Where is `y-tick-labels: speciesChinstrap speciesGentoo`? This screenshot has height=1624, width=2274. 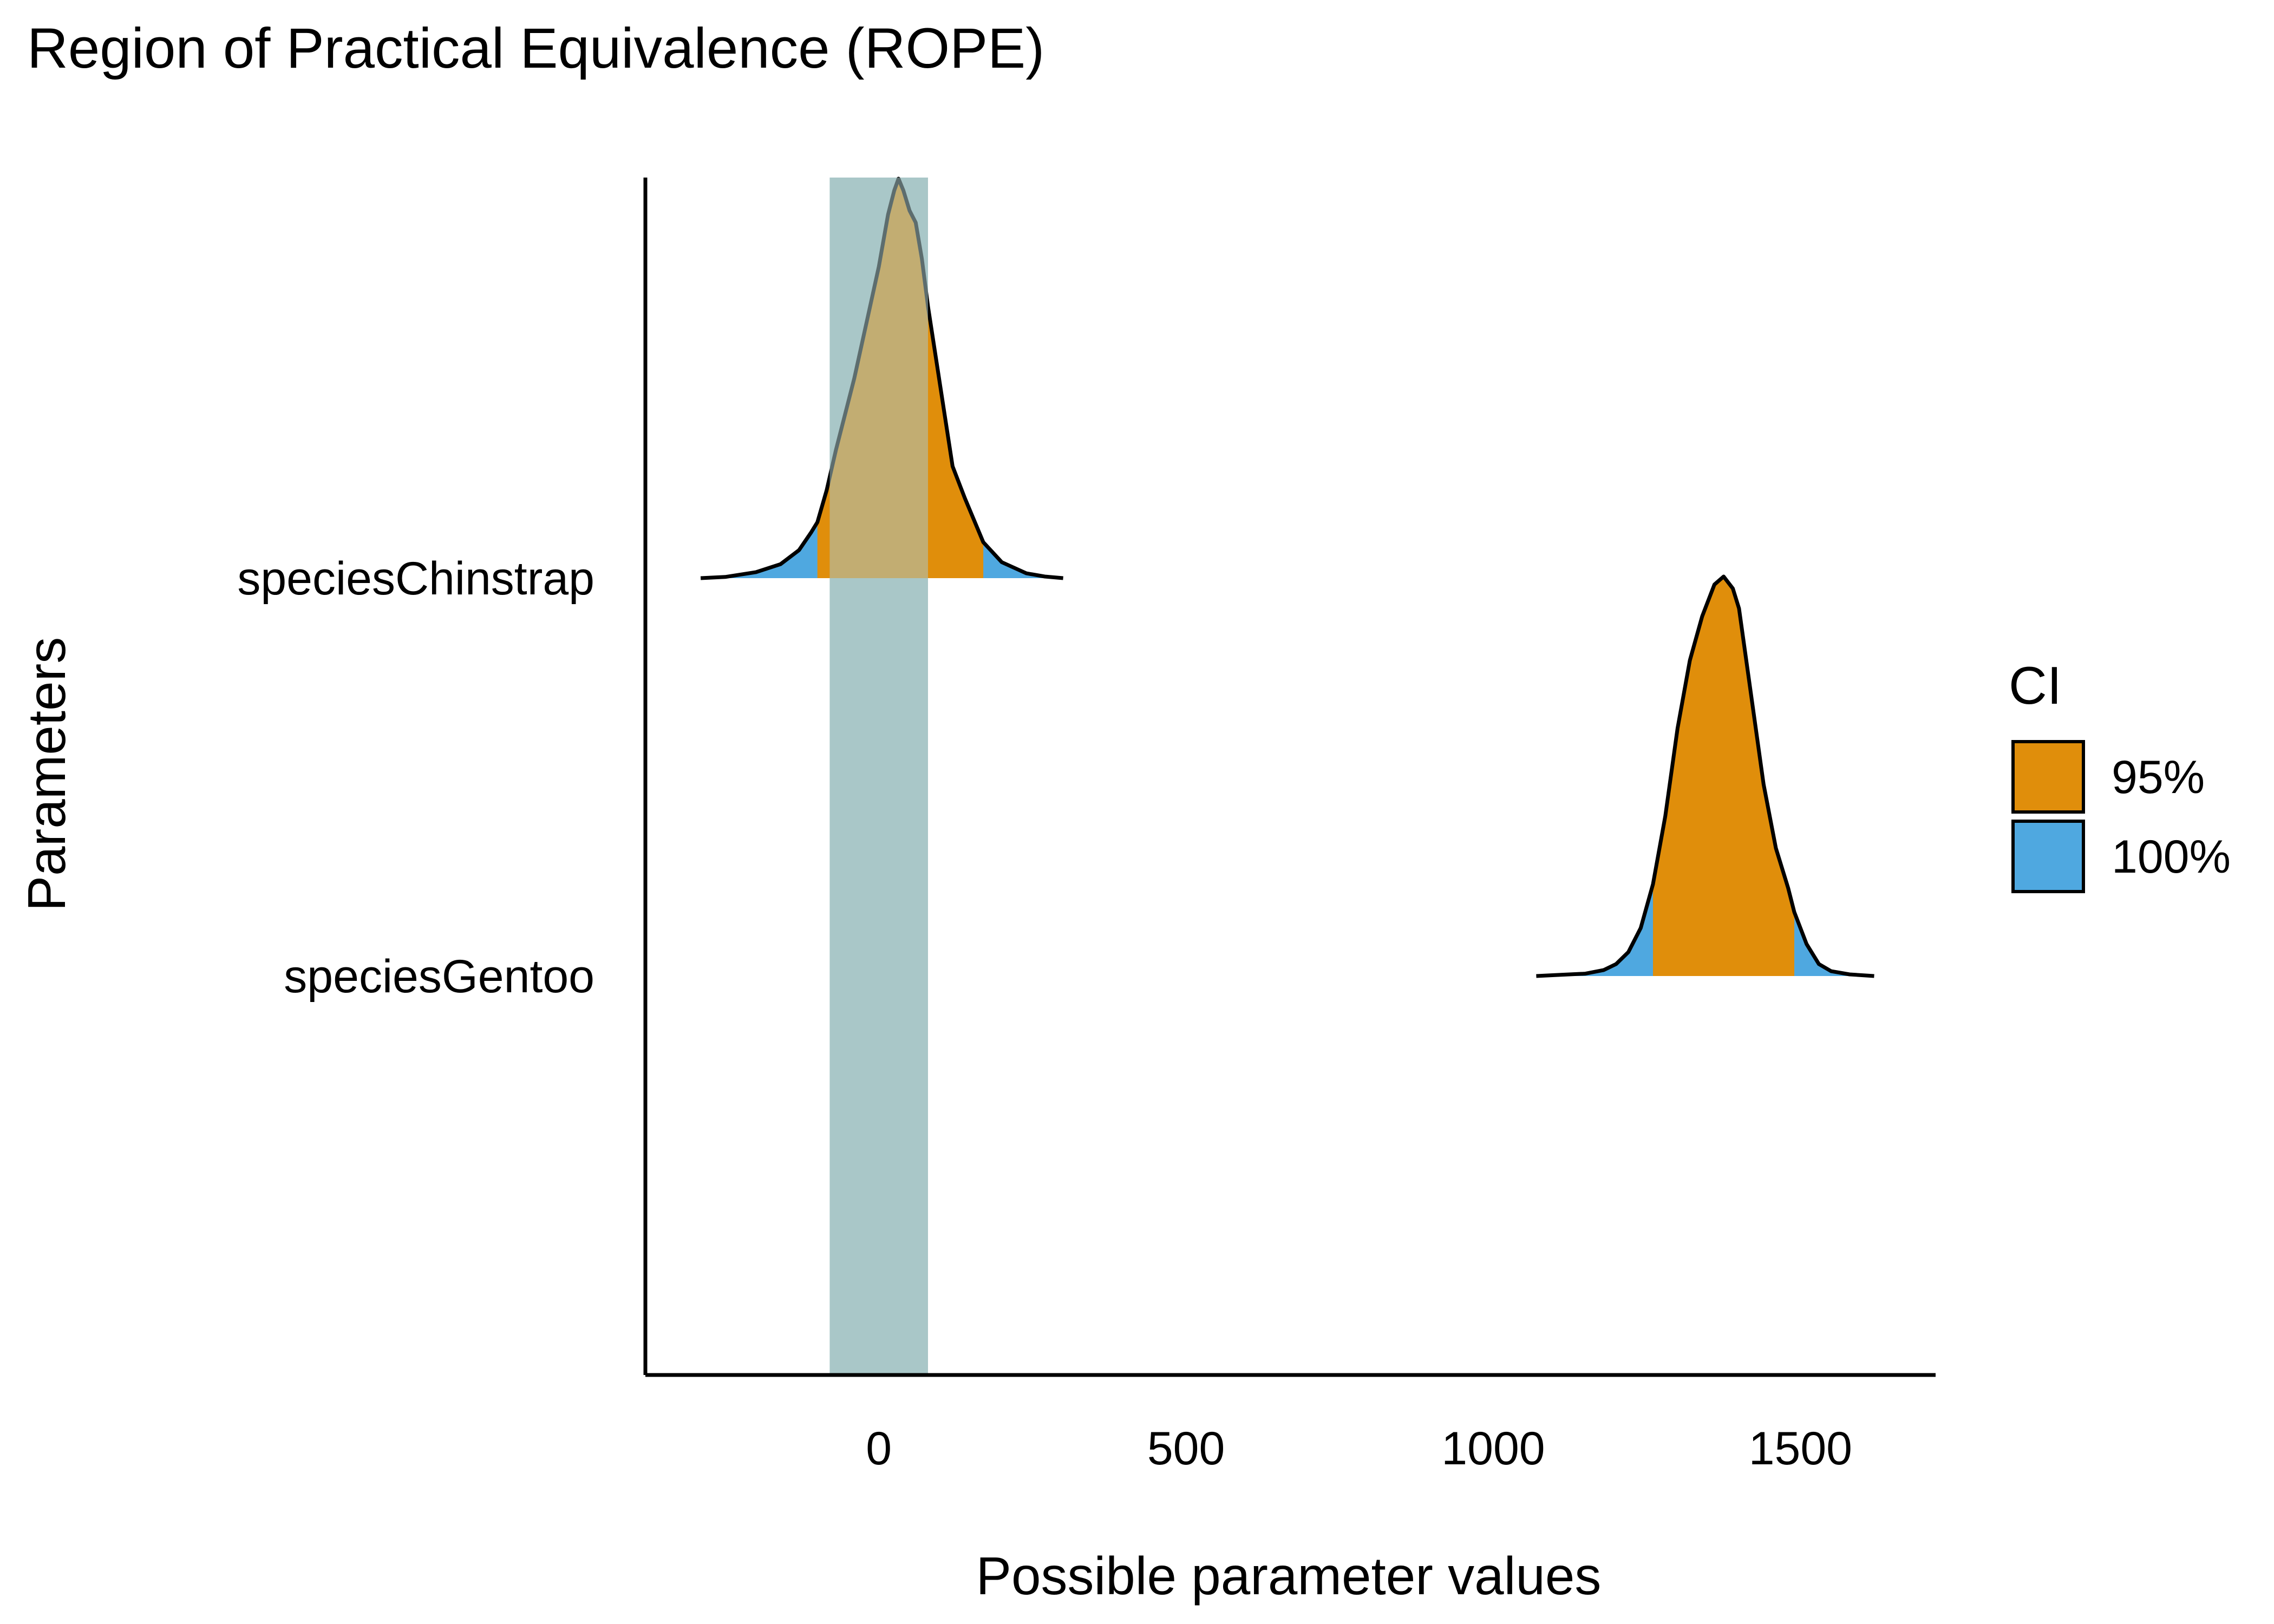
y-tick-labels: speciesChinstrap speciesGentoo is located at coordinates (416, 778).